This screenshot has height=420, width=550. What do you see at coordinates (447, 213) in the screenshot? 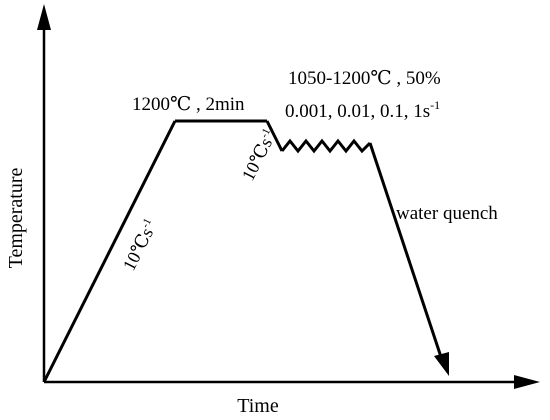
I see `water-quench-label: water quench` at bounding box center [447, 213].